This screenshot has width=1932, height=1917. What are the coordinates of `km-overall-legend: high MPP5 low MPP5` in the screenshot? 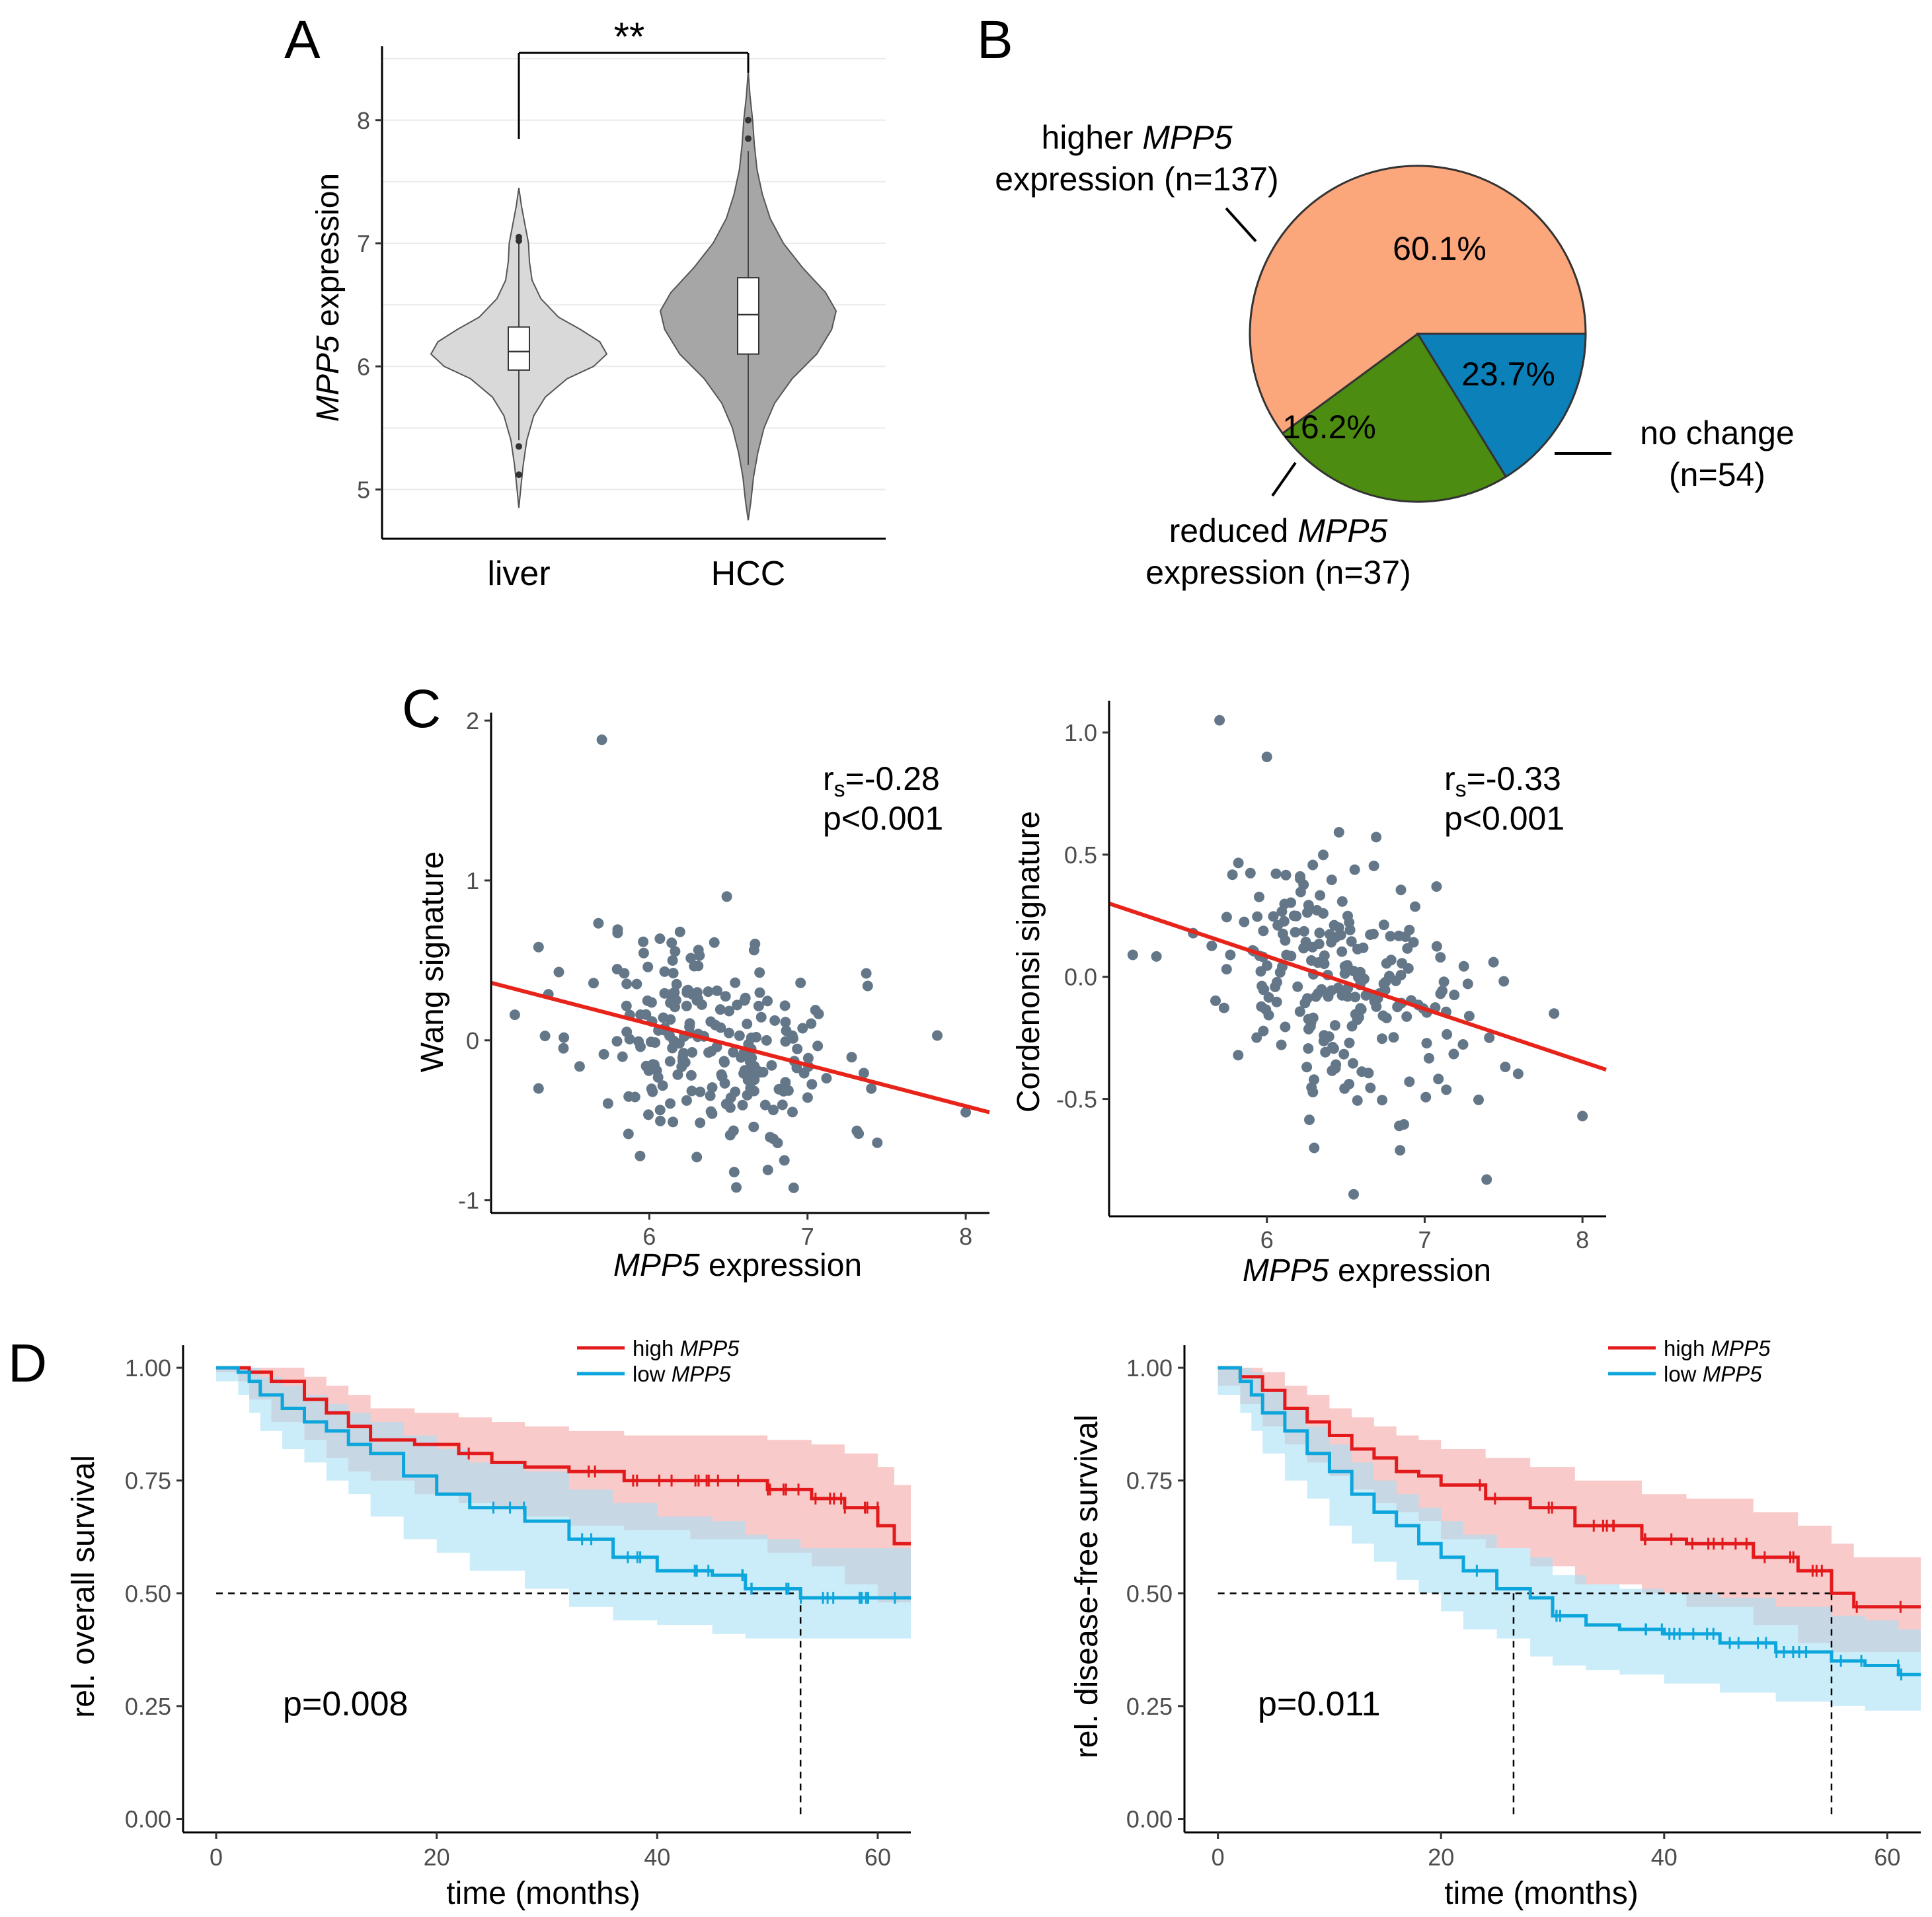 It's located at (658, 1361).